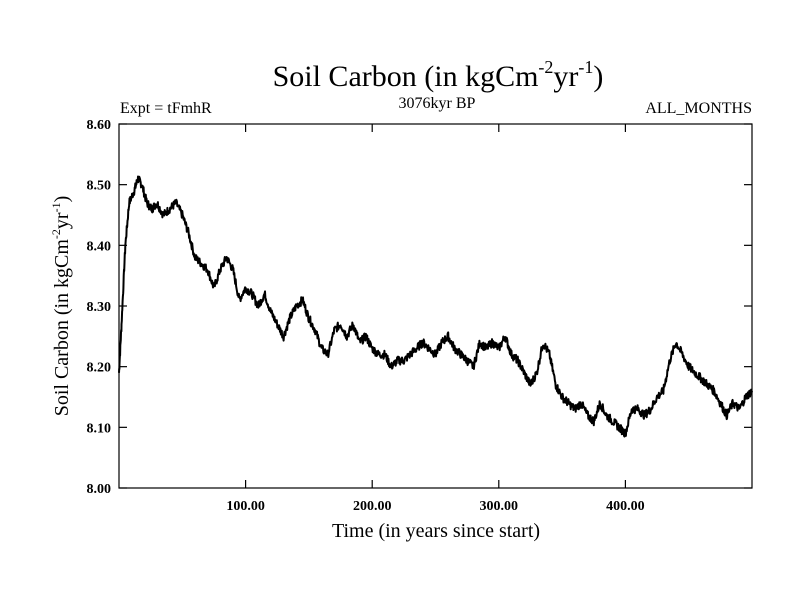 The width and height of the screenshot is (800, 600). What do you see at coordinates (61, 306) in the screenshot?
I see `y-axis-label: Soil Carbon (in kgCm-2yr-1)` at bounding box center [61, 306].